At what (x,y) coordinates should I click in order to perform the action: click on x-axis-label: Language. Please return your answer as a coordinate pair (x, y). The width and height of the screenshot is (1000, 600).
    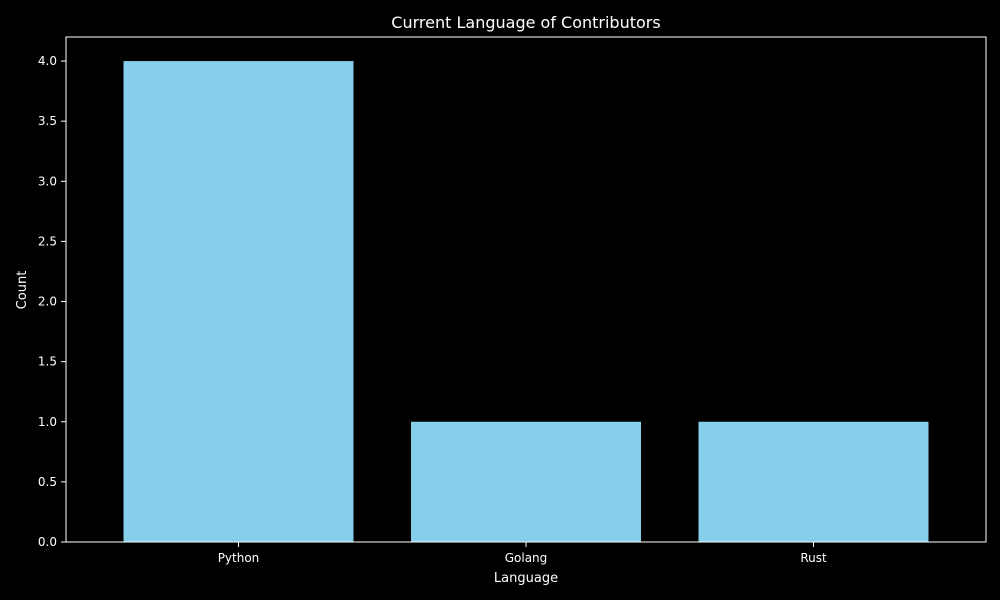
    Looking at the image, I should click on (526, 578).